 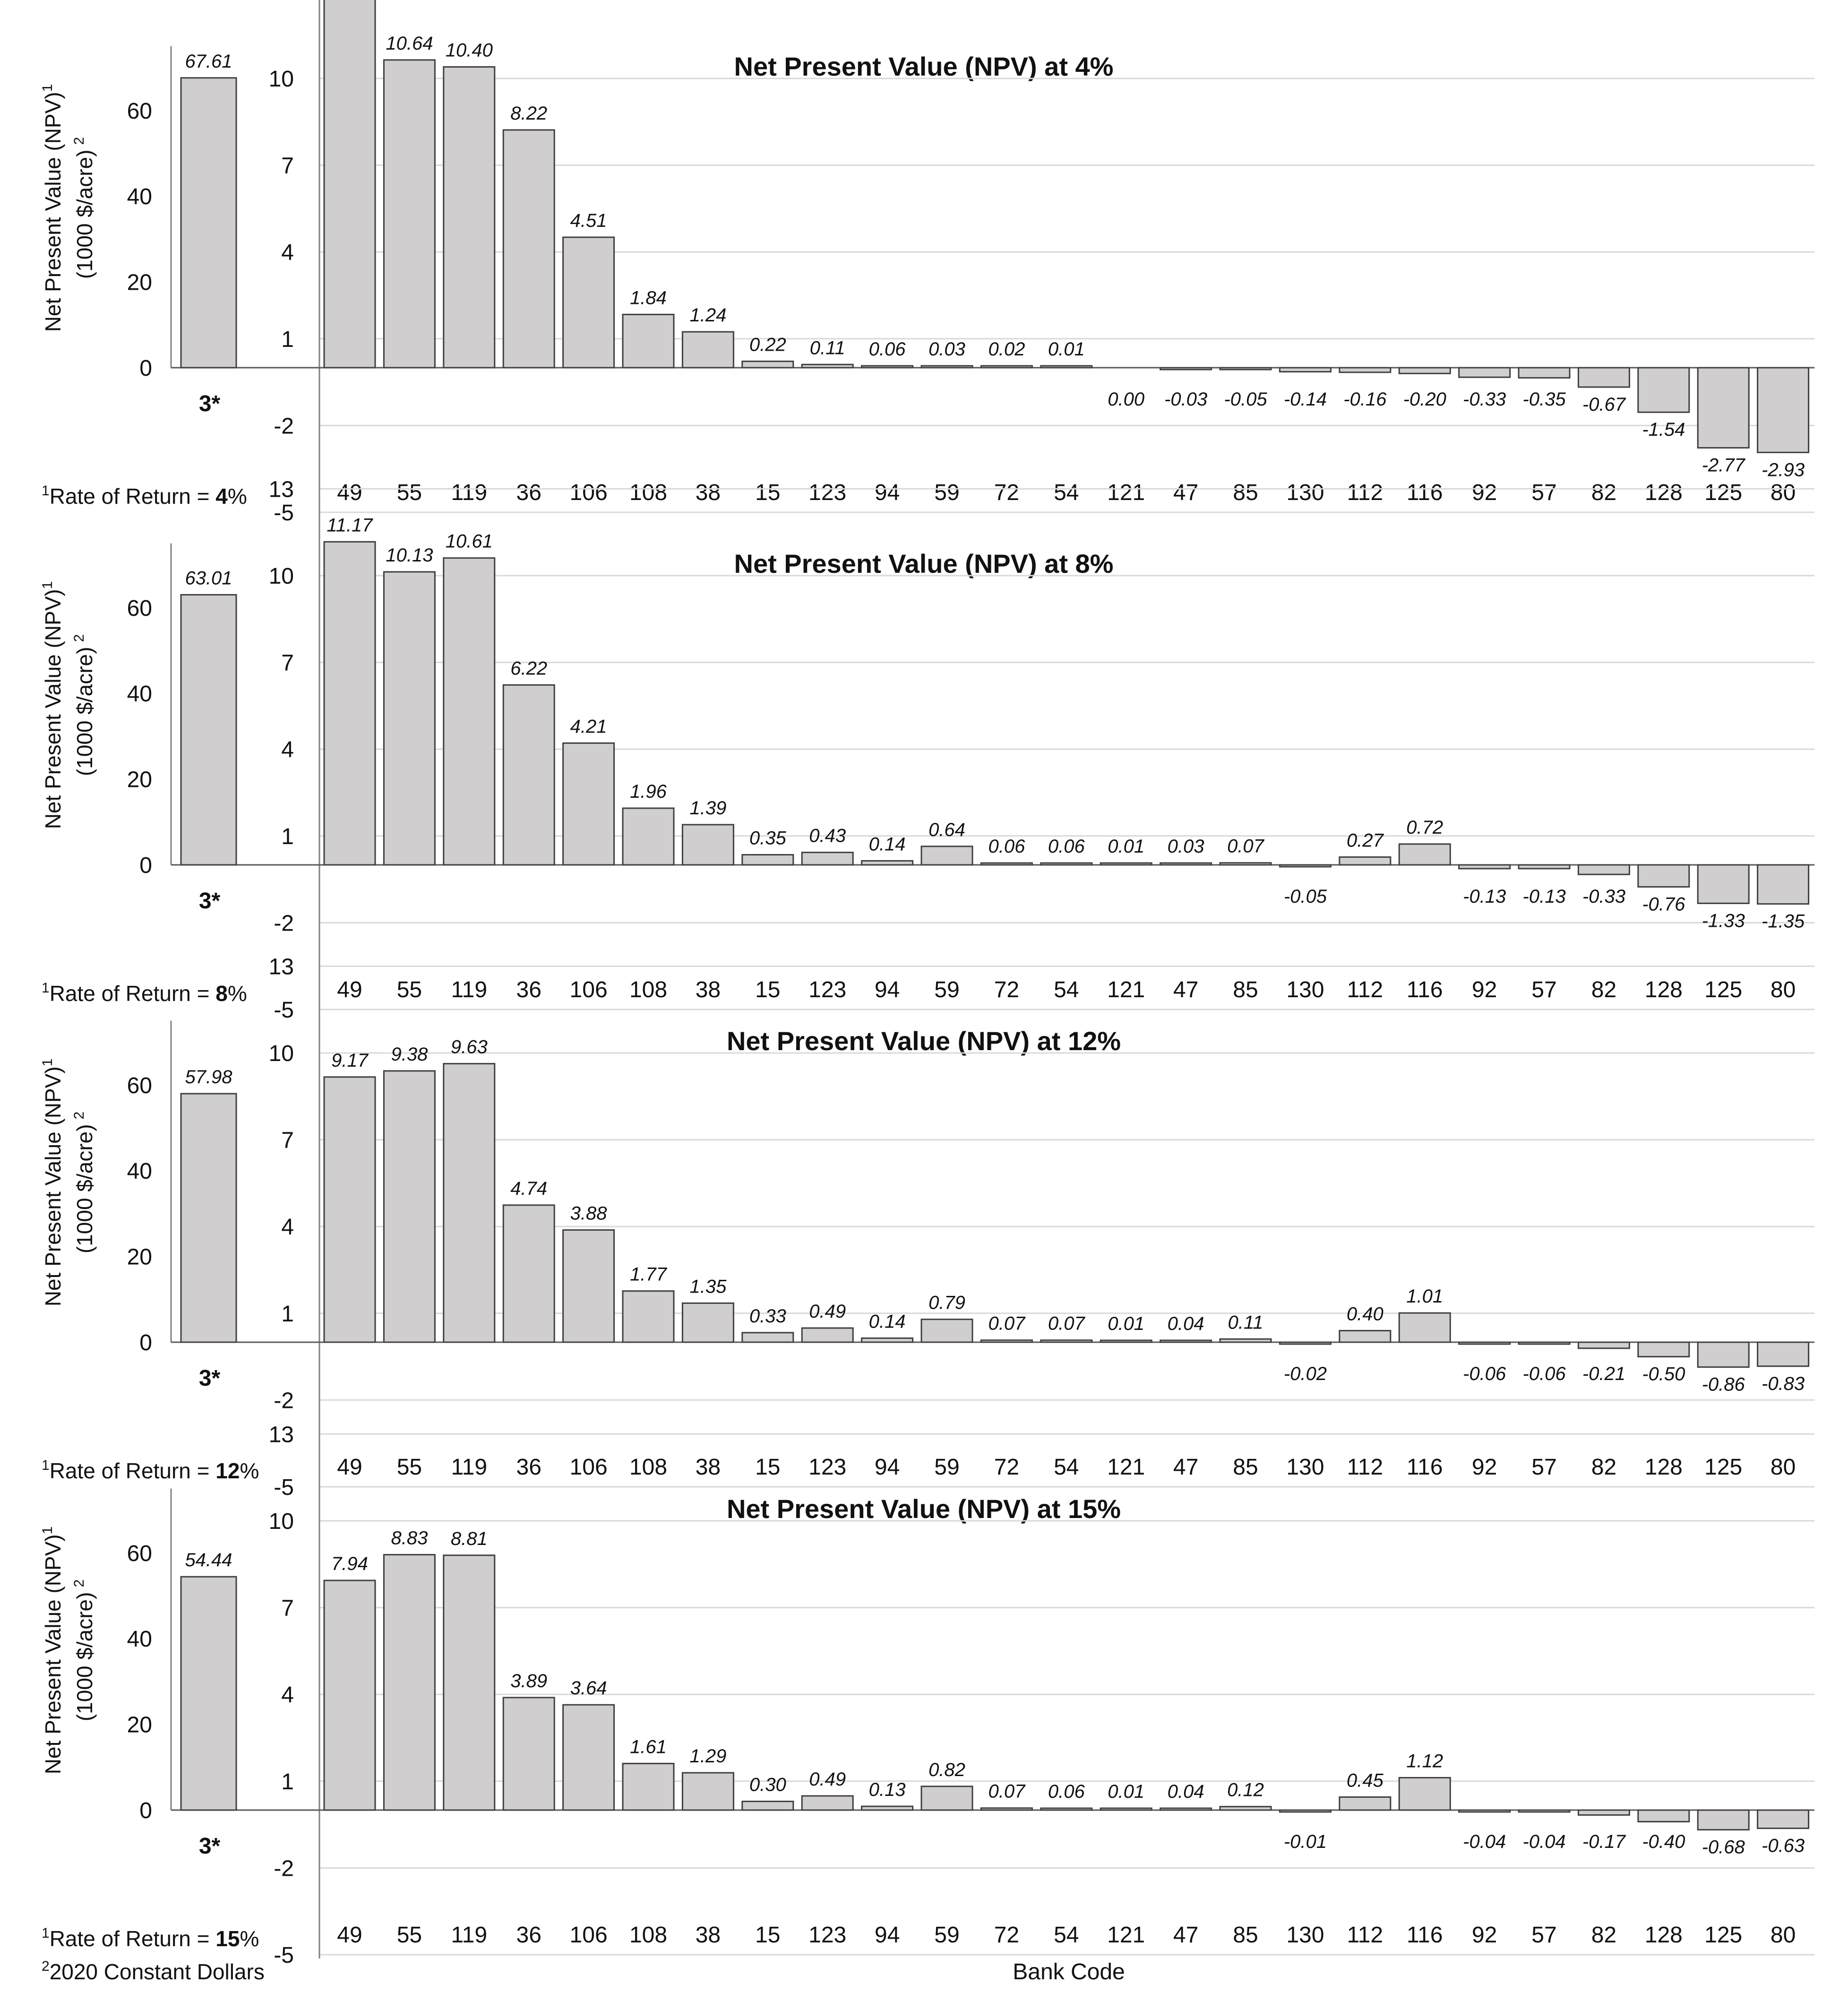 I want to click on value-label-80: -0.63, so click(x=1783, y=1846).